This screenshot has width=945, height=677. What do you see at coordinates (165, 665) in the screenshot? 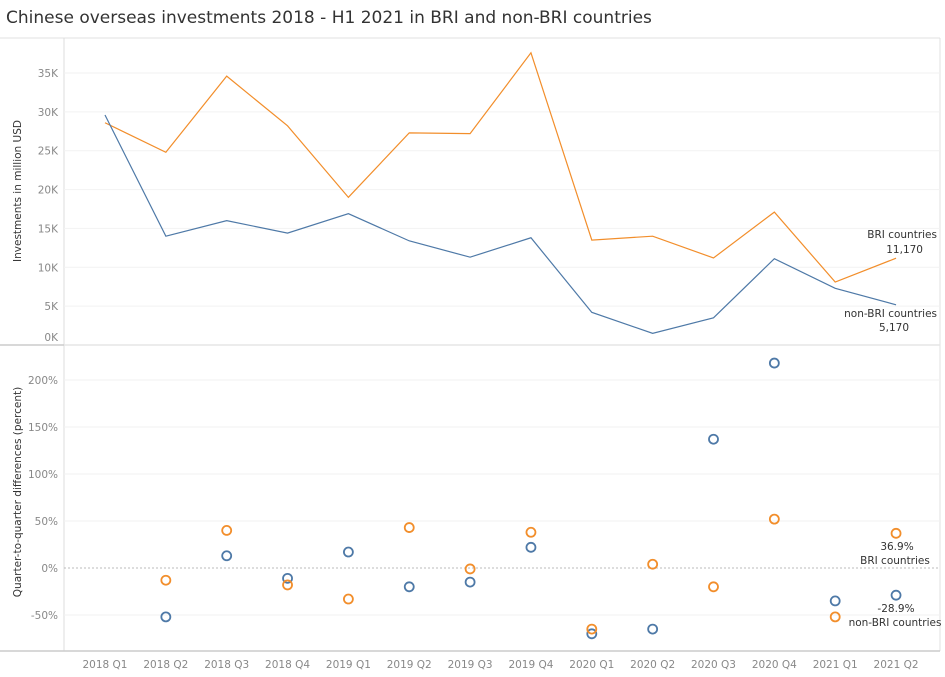
I see `x-tick-label: 2018 Q2` at bounding box center [165, 665].